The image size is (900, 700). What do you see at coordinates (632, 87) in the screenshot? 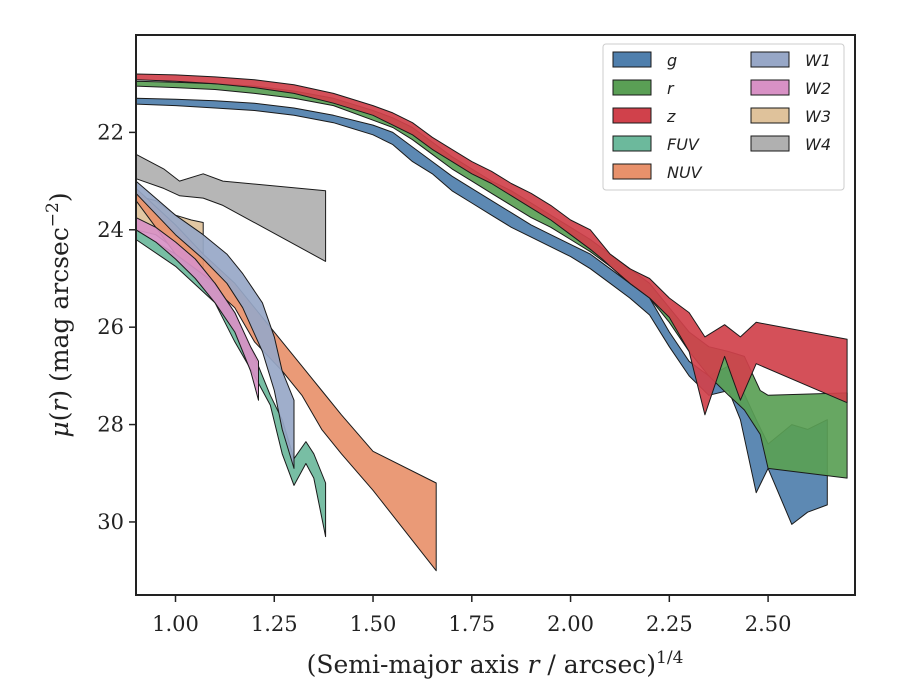
I see `legend-swatch-r` at bounding box center [632, 87].